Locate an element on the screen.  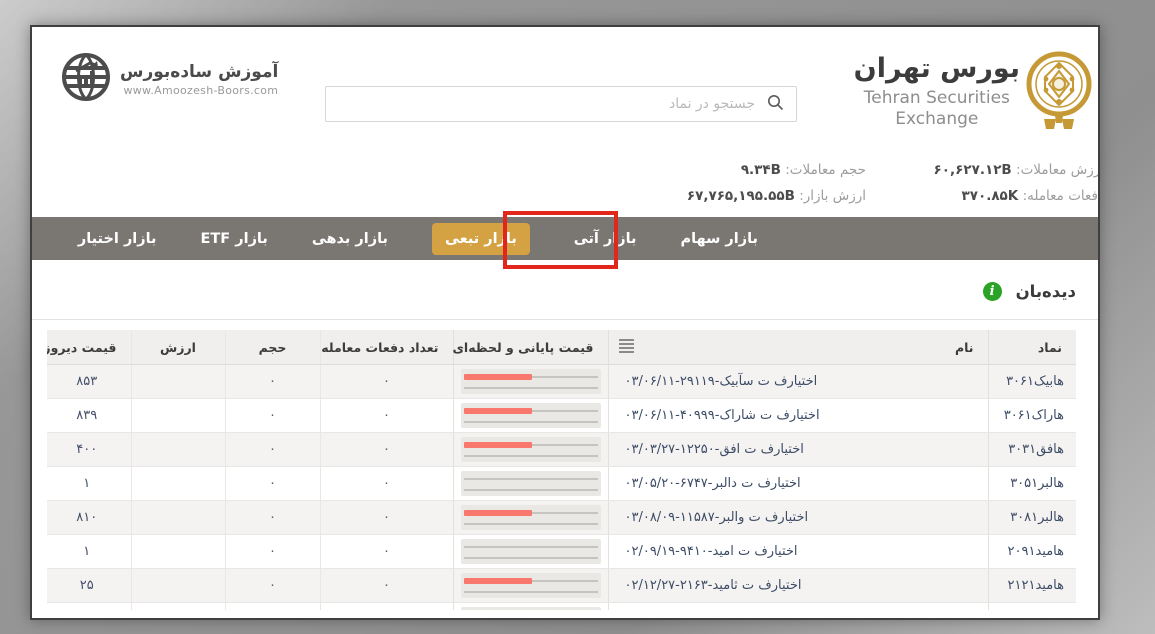
col-header-yesterday: قیمت دیروز is located at coordinates (89, 347).